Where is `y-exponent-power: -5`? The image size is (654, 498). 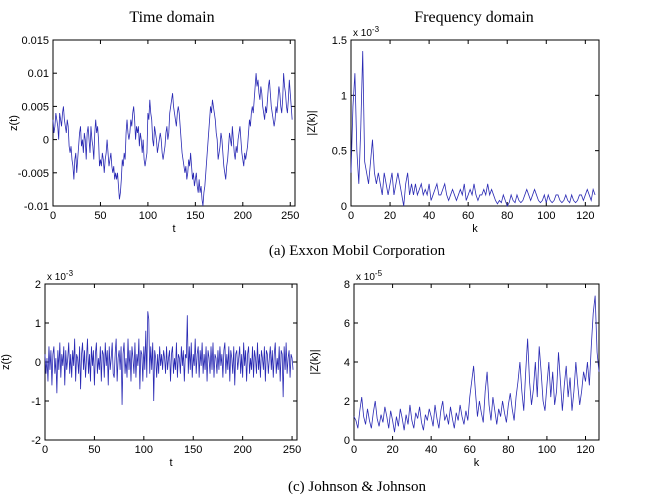
y-exponent-power: -5 is located at coordinates (379, 273).